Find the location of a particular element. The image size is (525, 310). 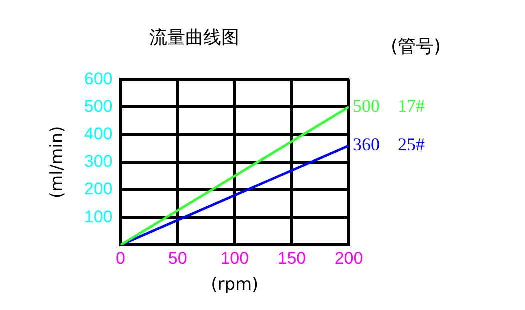

y-tick-label: 100 is located at coordinates (98, 216).